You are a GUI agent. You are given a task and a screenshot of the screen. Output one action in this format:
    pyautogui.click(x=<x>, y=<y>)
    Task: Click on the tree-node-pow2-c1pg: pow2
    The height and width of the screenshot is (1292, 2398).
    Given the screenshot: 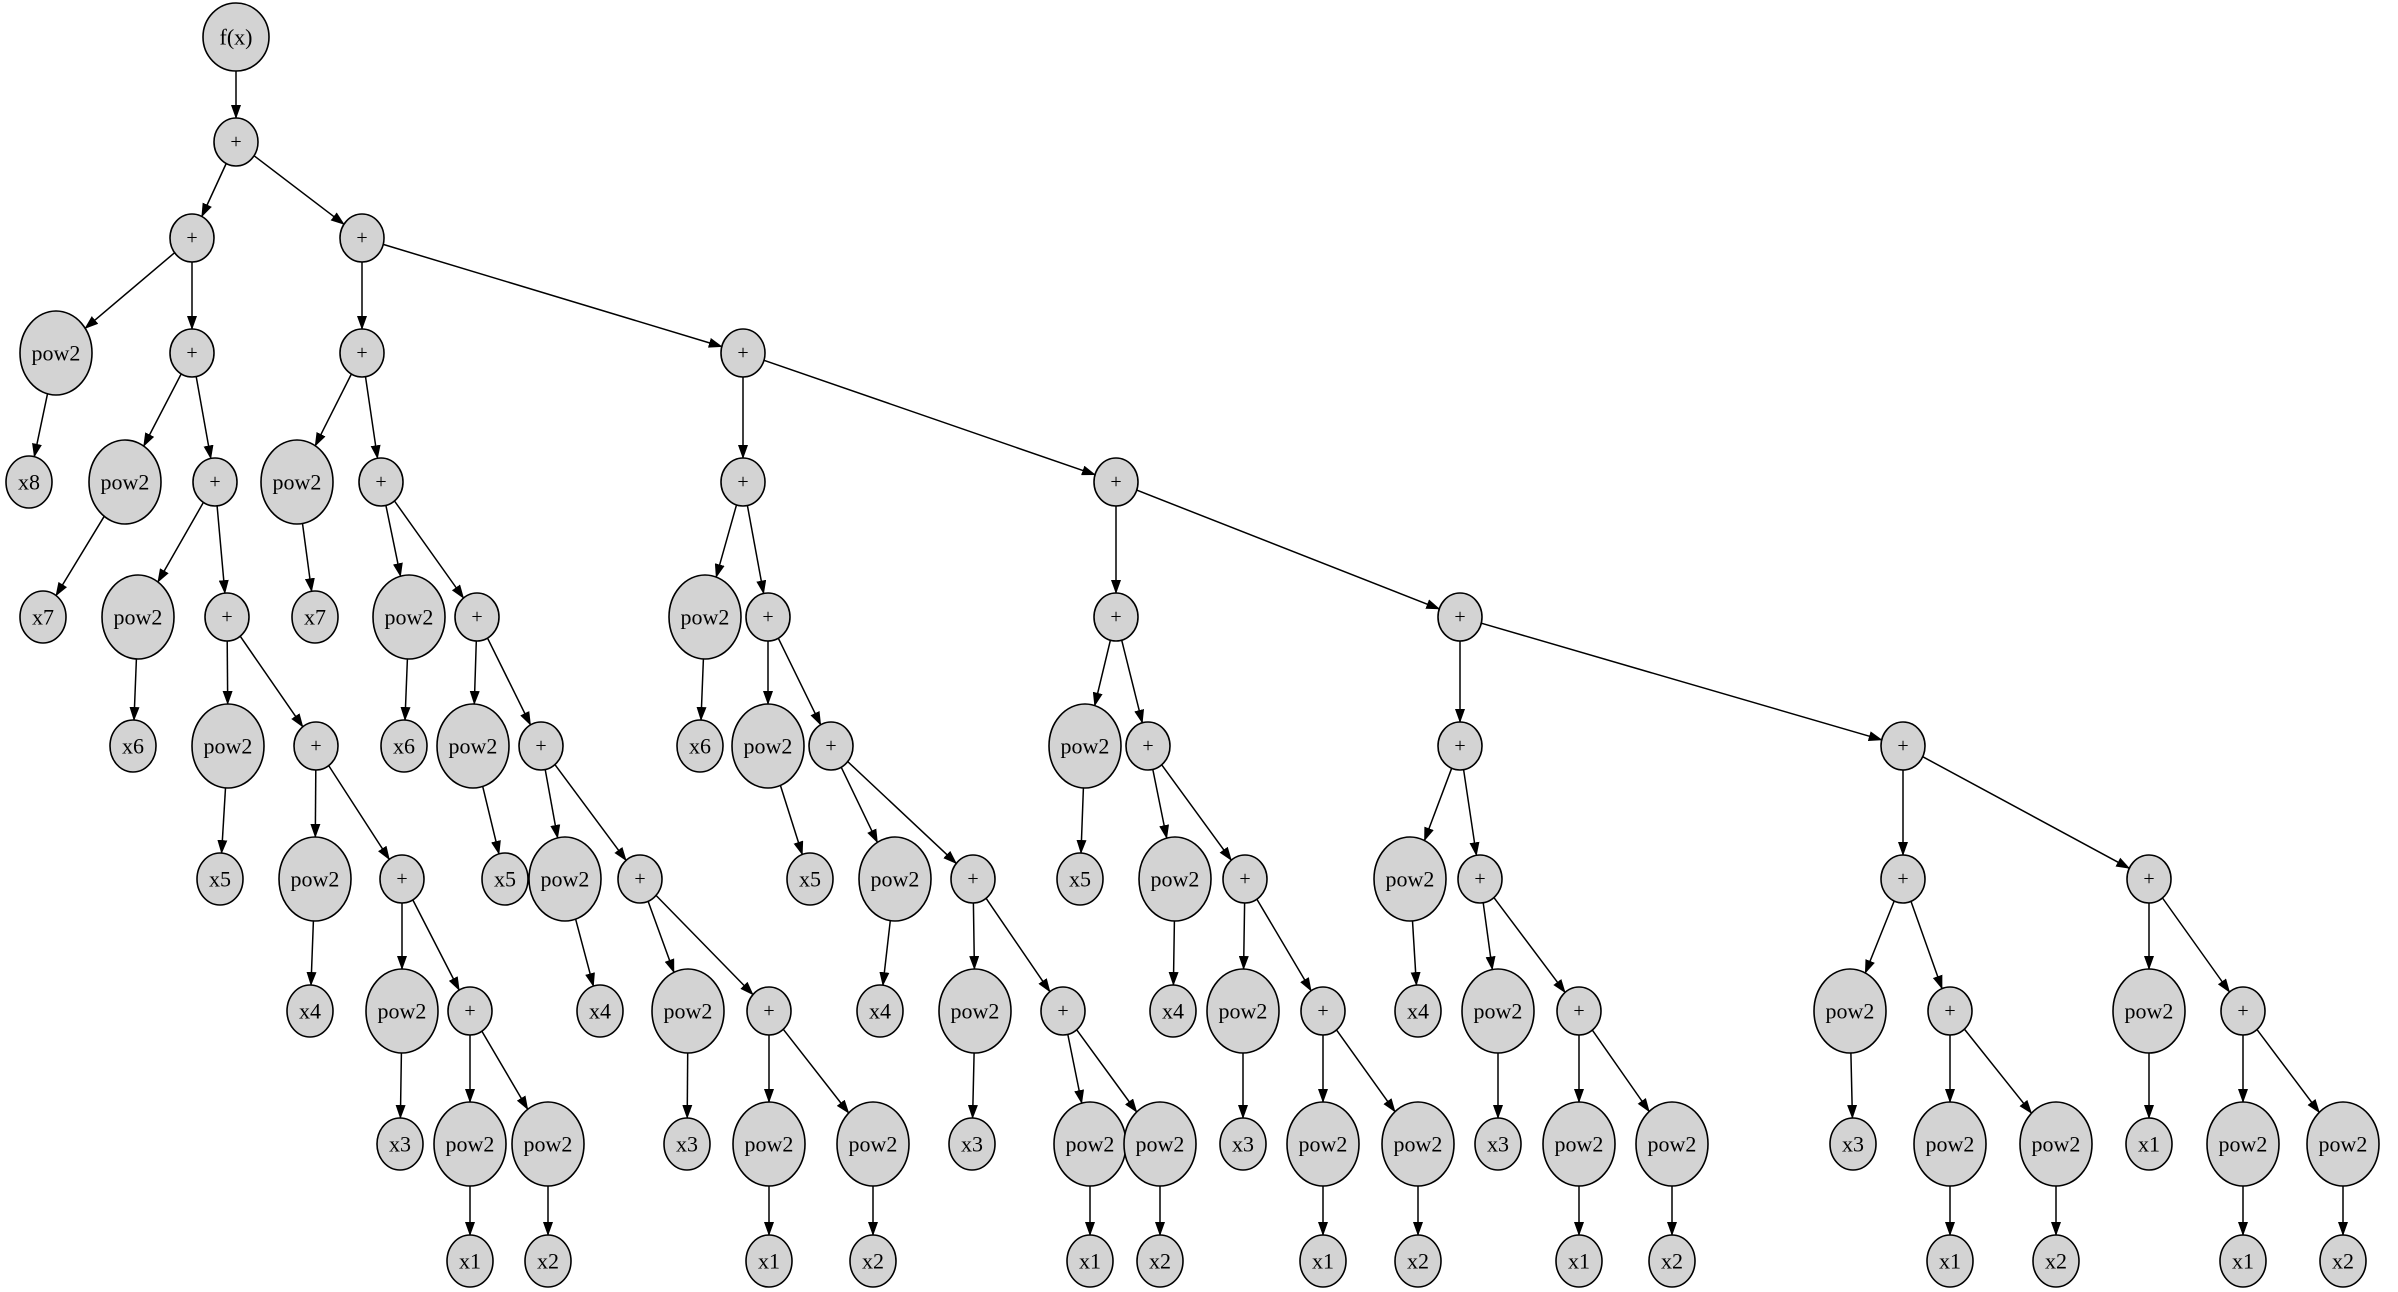 What is the action you would take?
    pyautogui.click(x=228, y=746)
    